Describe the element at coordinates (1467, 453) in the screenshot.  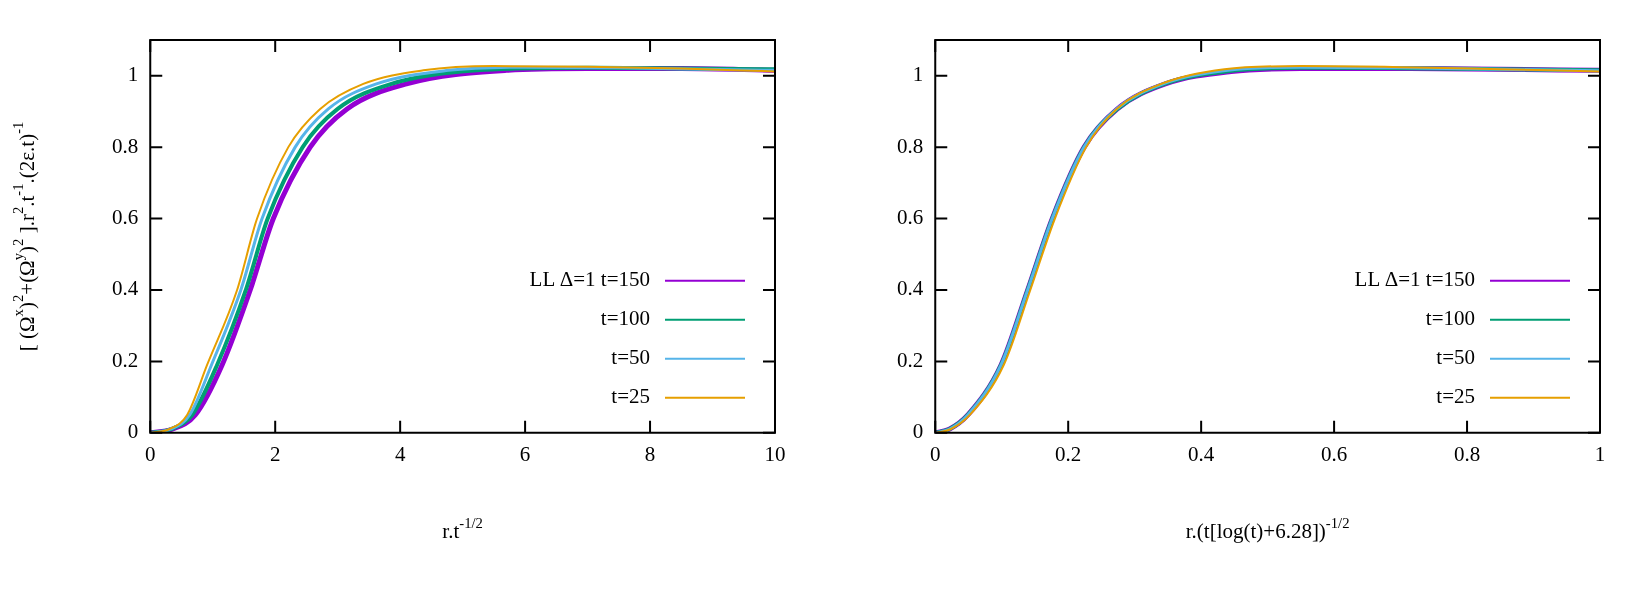
I see `x-tick-label: 0.8` at that location.